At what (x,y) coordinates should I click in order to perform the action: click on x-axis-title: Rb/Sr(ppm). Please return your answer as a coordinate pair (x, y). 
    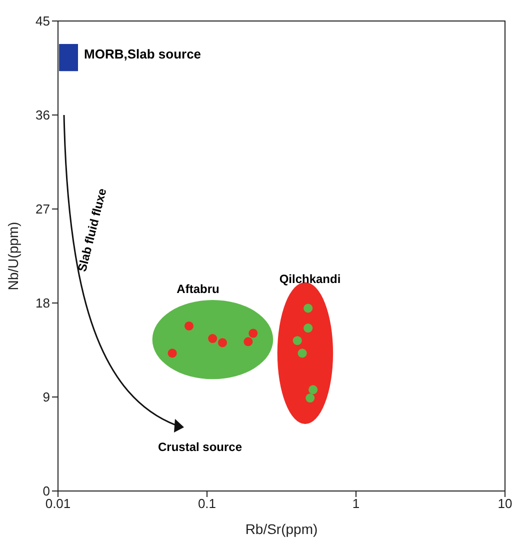
    Looking at the image, I should click on (281, 529).